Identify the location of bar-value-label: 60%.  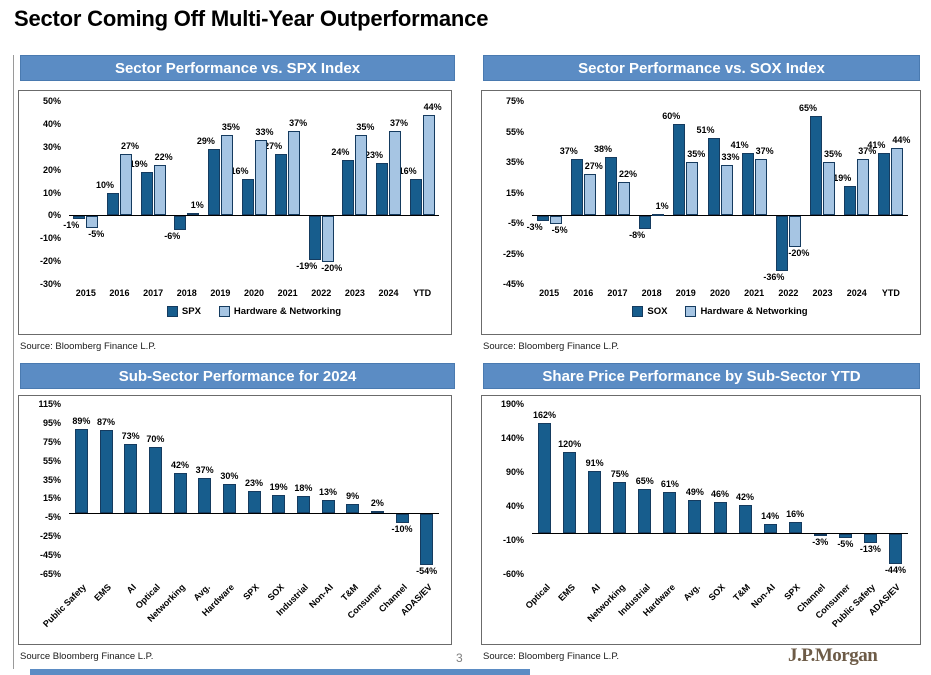
(671, 115).